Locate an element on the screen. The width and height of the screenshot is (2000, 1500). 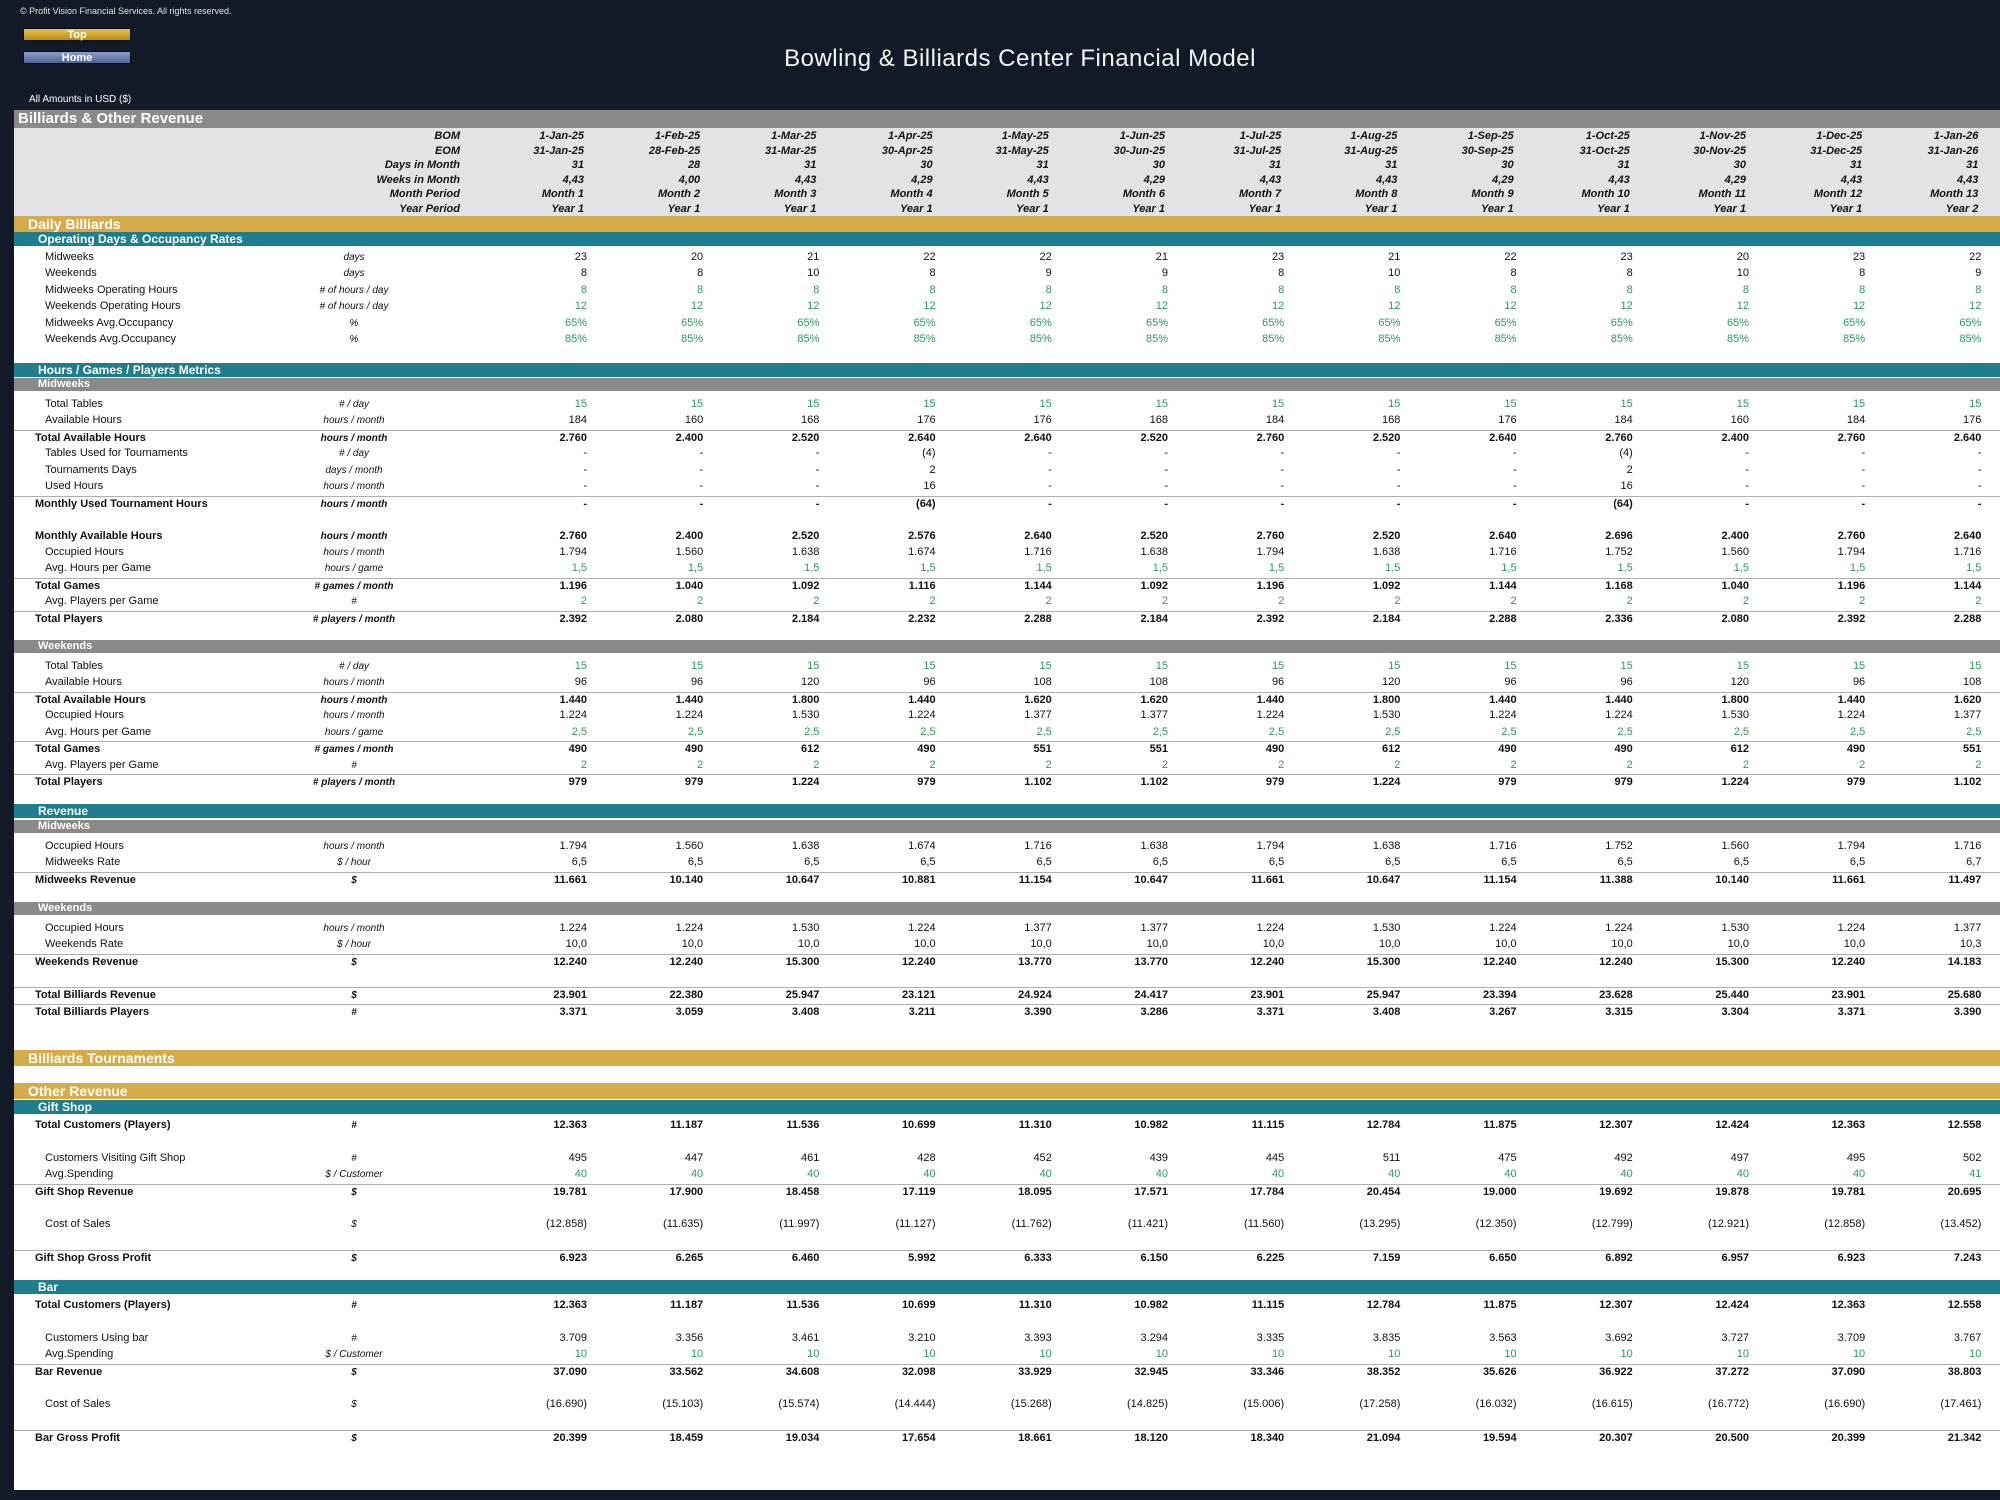
value-cell: 10.647 is located at coordinates (1383, 880).